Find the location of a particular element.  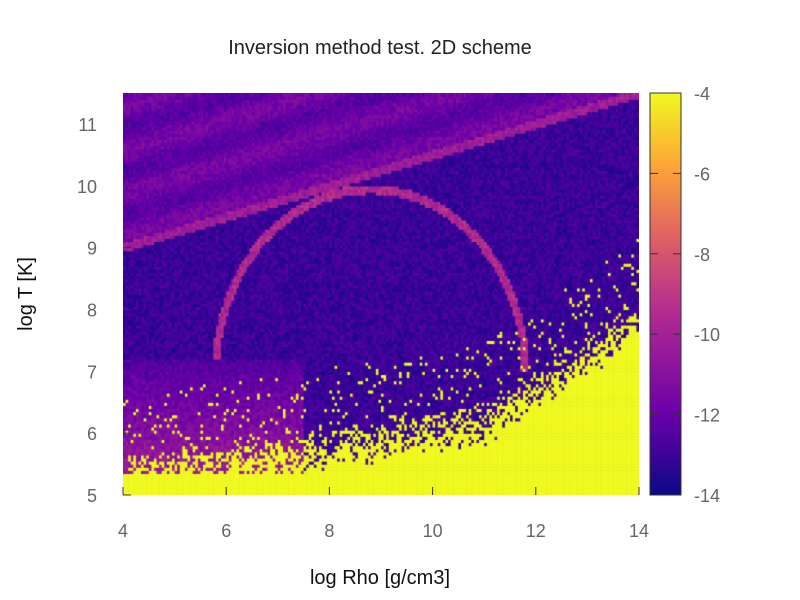

y-tick-label: 5 is located at coordinates (92, 496).